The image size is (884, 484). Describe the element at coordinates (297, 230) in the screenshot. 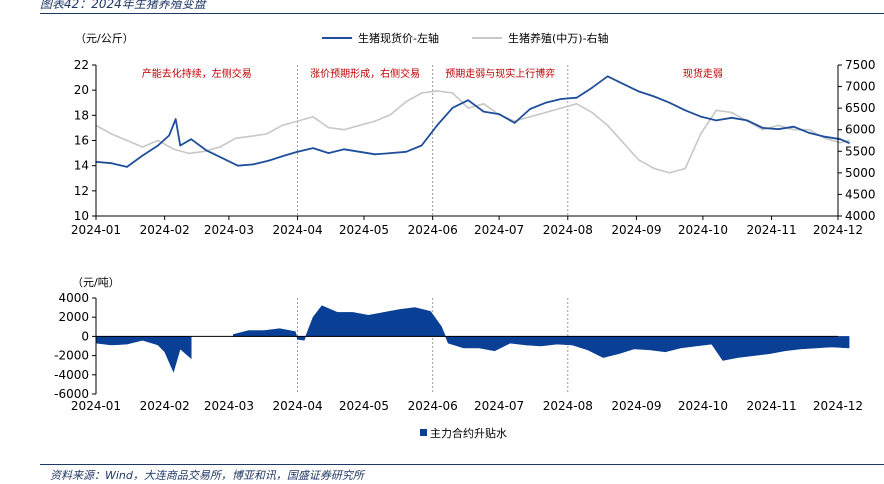

I see `x-tick-label: 2024-04` at that location.